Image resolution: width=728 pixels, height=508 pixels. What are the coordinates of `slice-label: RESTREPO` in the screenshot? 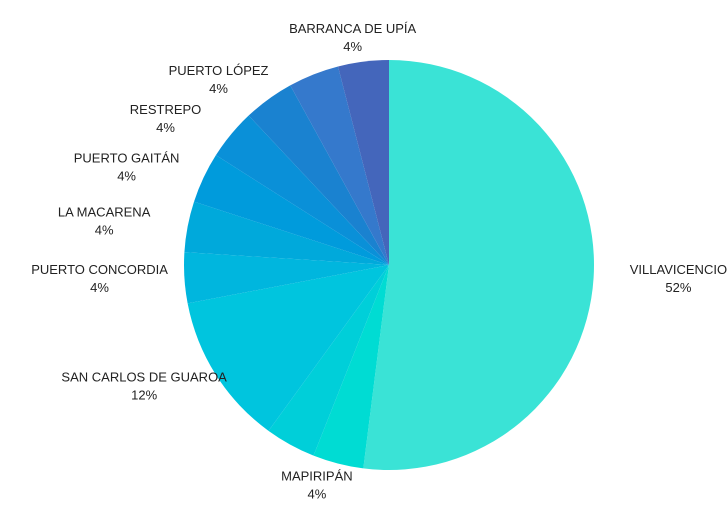 It's located at (166, 109).